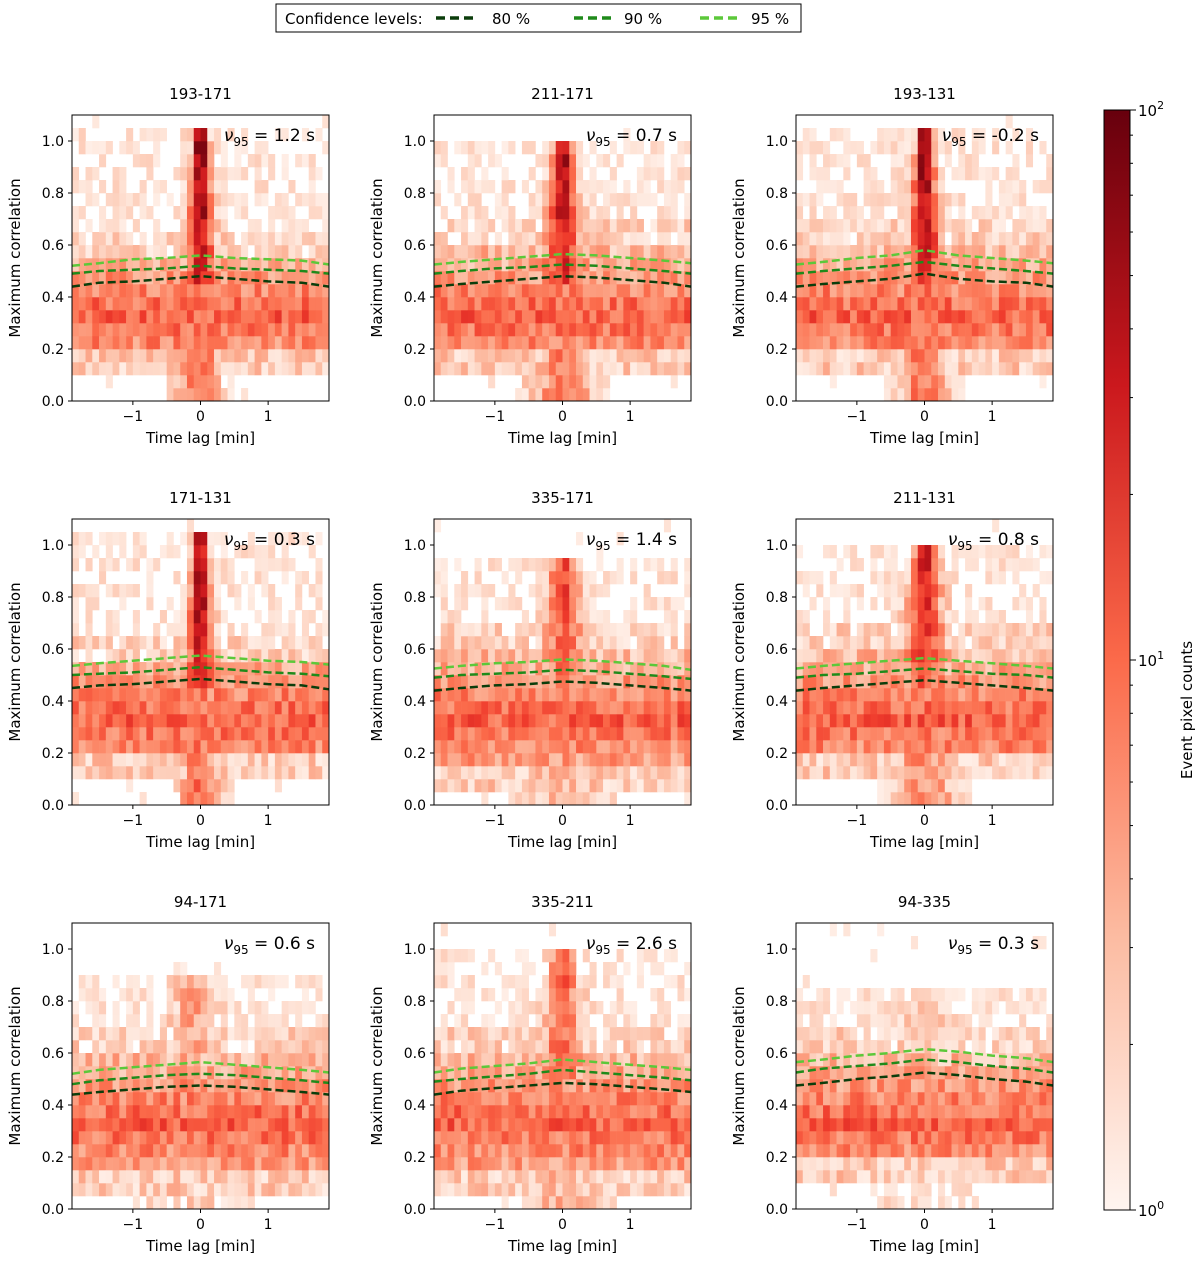 Image resolution: width=1200 pixels, height=1268 pixels. I want to click on y-tick-label: 0.8, so click(777, 194).